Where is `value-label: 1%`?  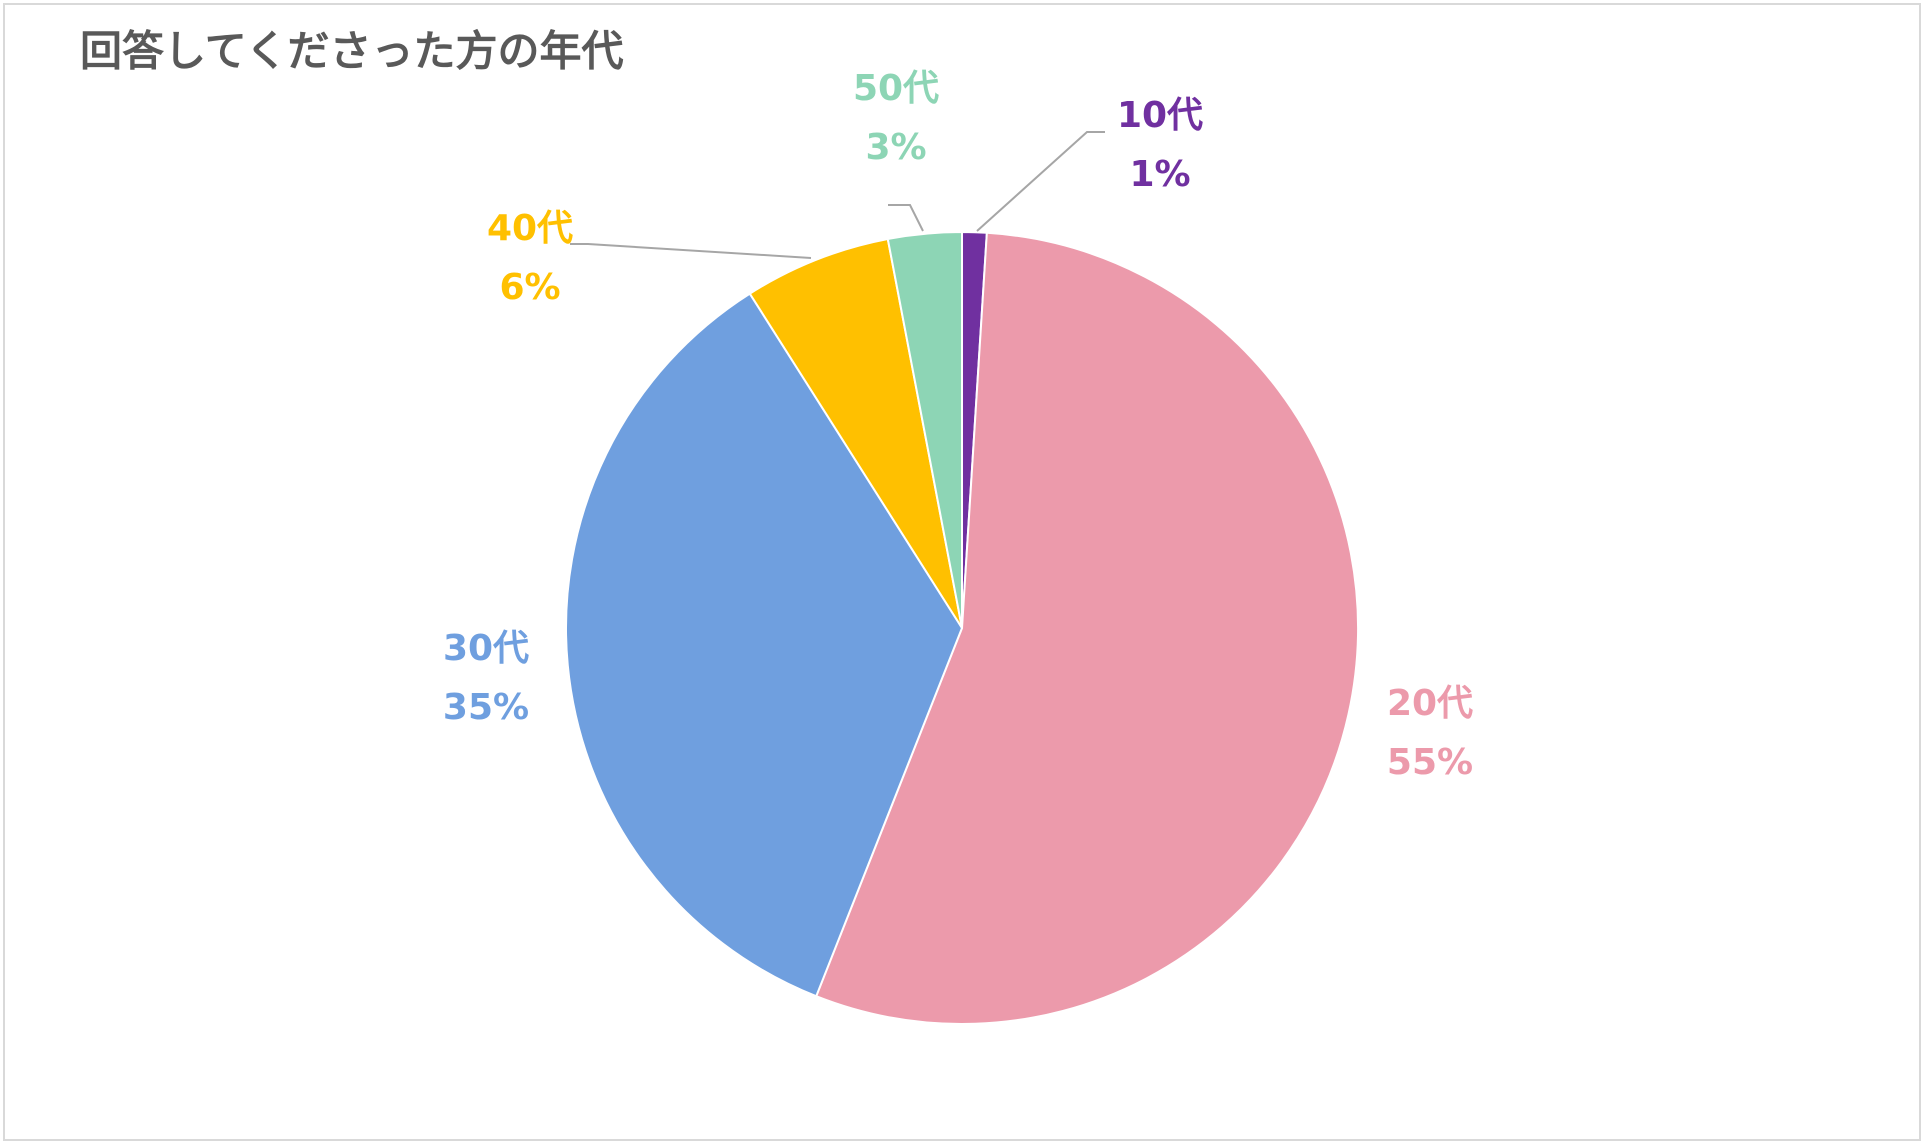
value-label: 1% is located at coordinates (1159, 174).